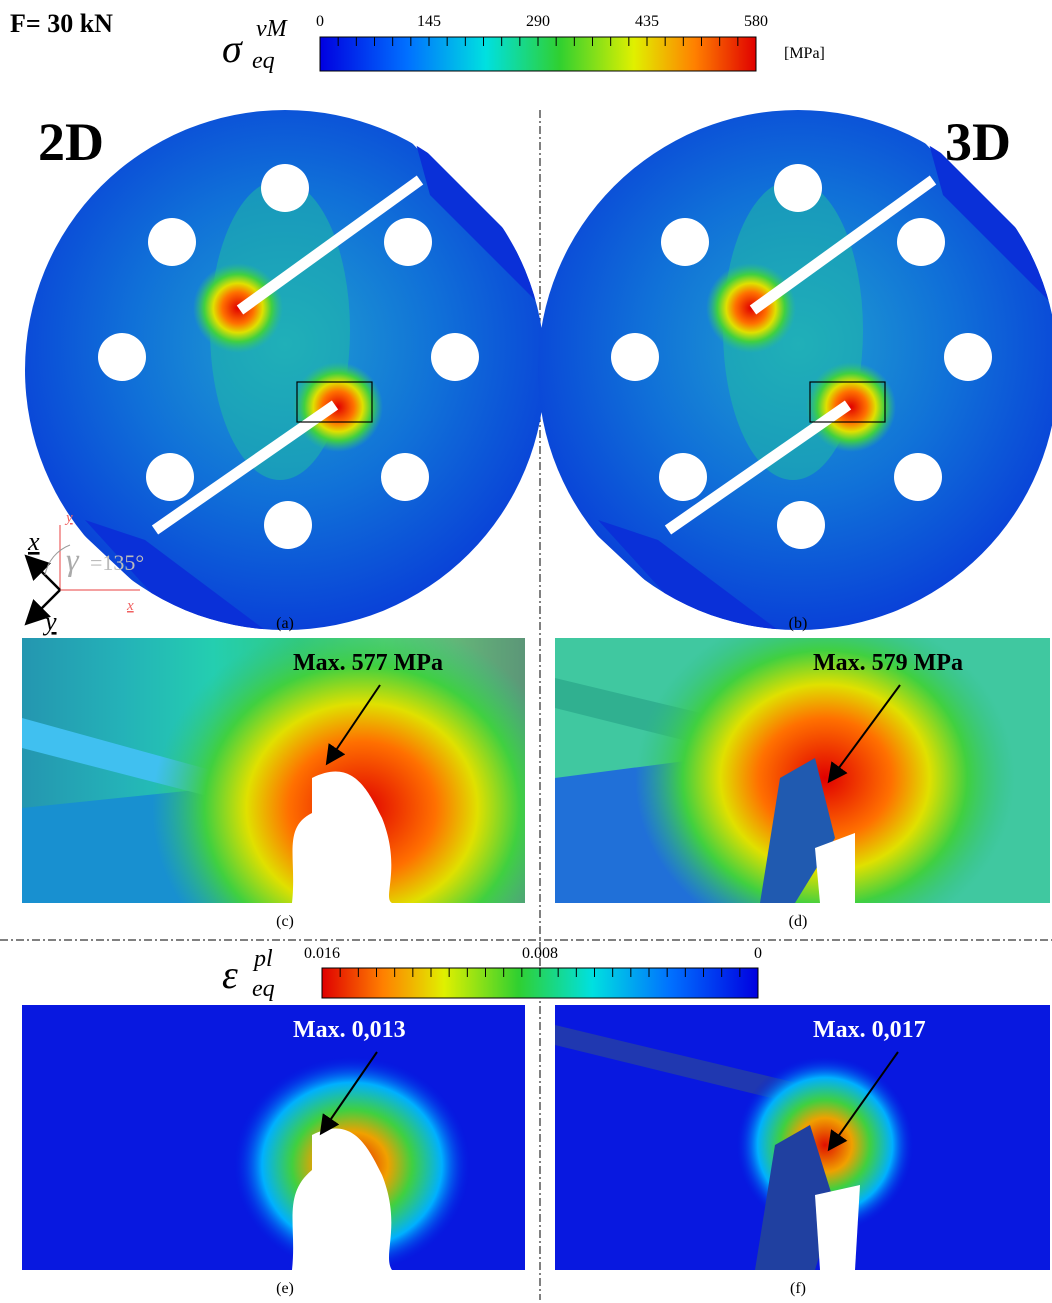 The height and width of the screenshot is (1303, 1052). I want to click on stress-symbol: σ, so click(232, 48).